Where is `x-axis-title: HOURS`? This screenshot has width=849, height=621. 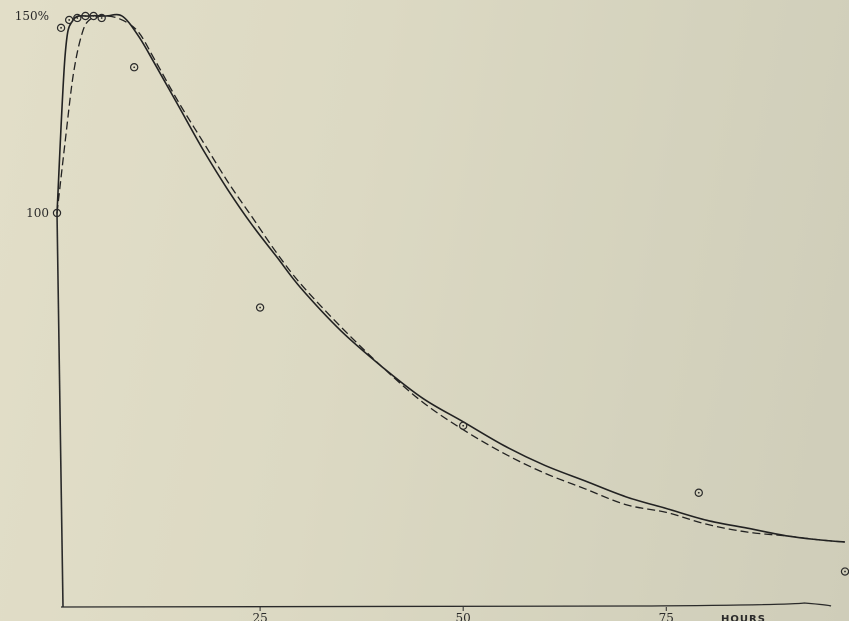 x-axis-title: HOURS is located at coordinates (743, 617).